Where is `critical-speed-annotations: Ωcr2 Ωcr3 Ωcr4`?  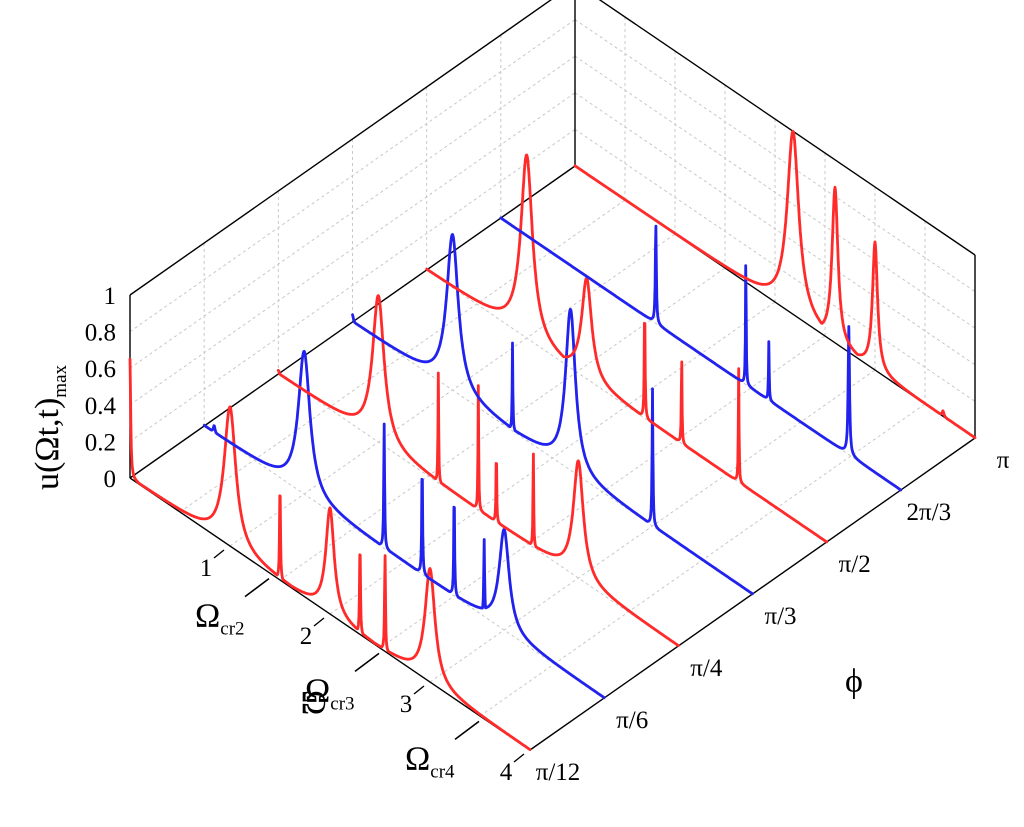
critical-speed-annotations: Ωcr2 Ωcr3 Ωcr4 is located at coordinates (337, 679).